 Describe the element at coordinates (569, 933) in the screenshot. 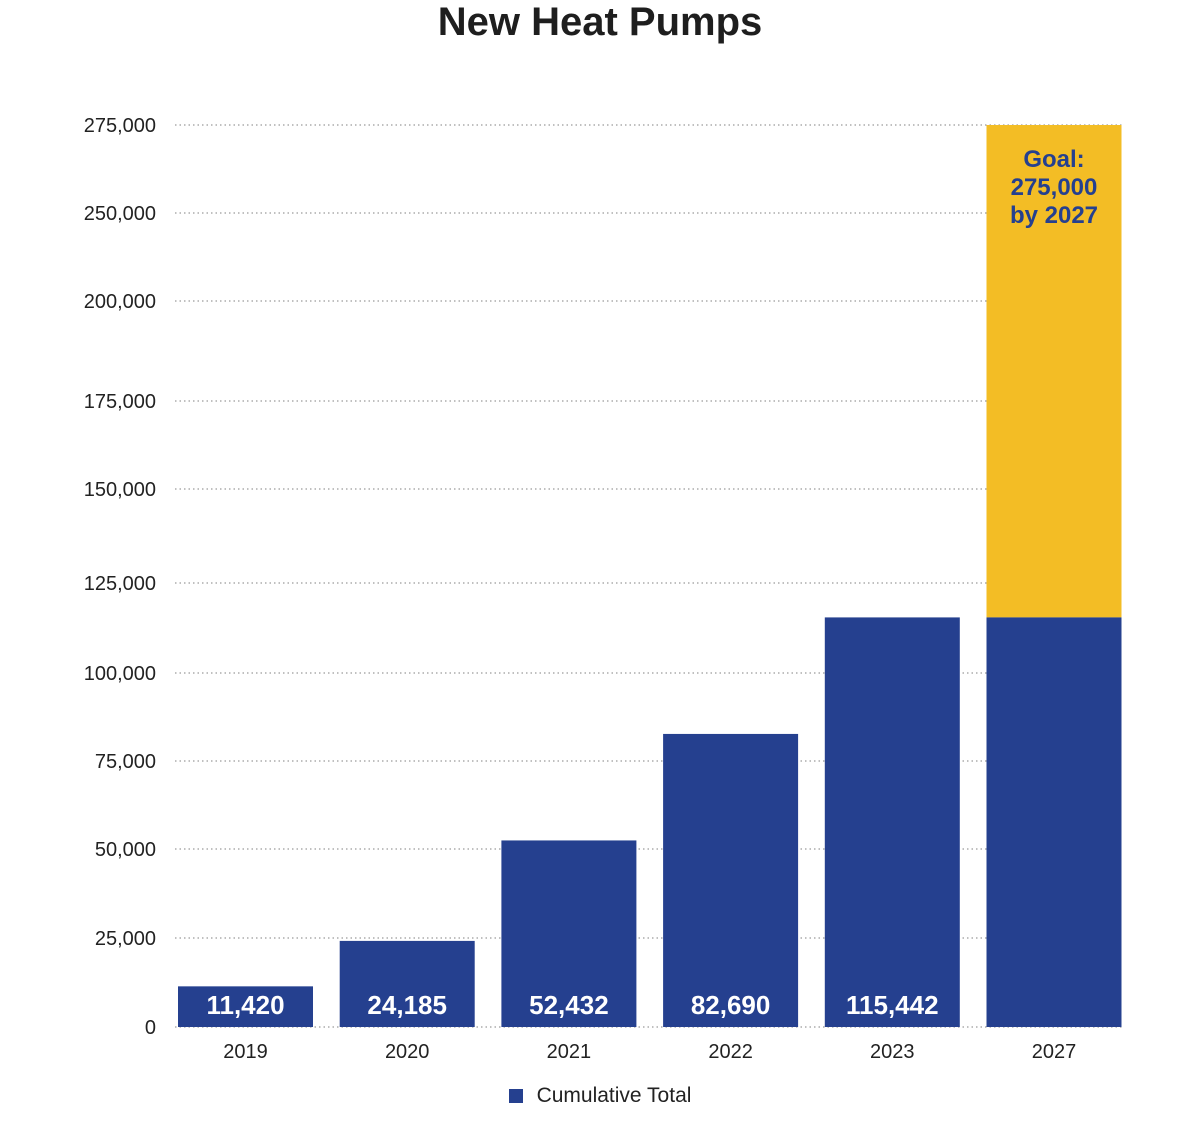

I see `bar-2021` at that location.